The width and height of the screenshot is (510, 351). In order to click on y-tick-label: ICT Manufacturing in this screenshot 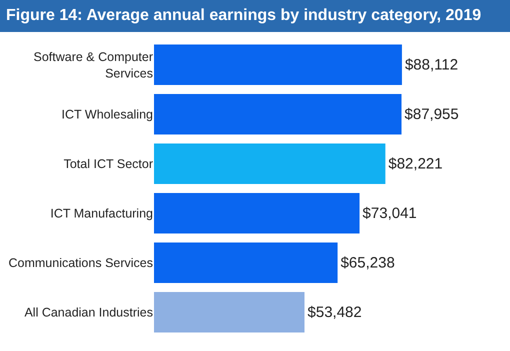, I will do `click(102, 213)`.